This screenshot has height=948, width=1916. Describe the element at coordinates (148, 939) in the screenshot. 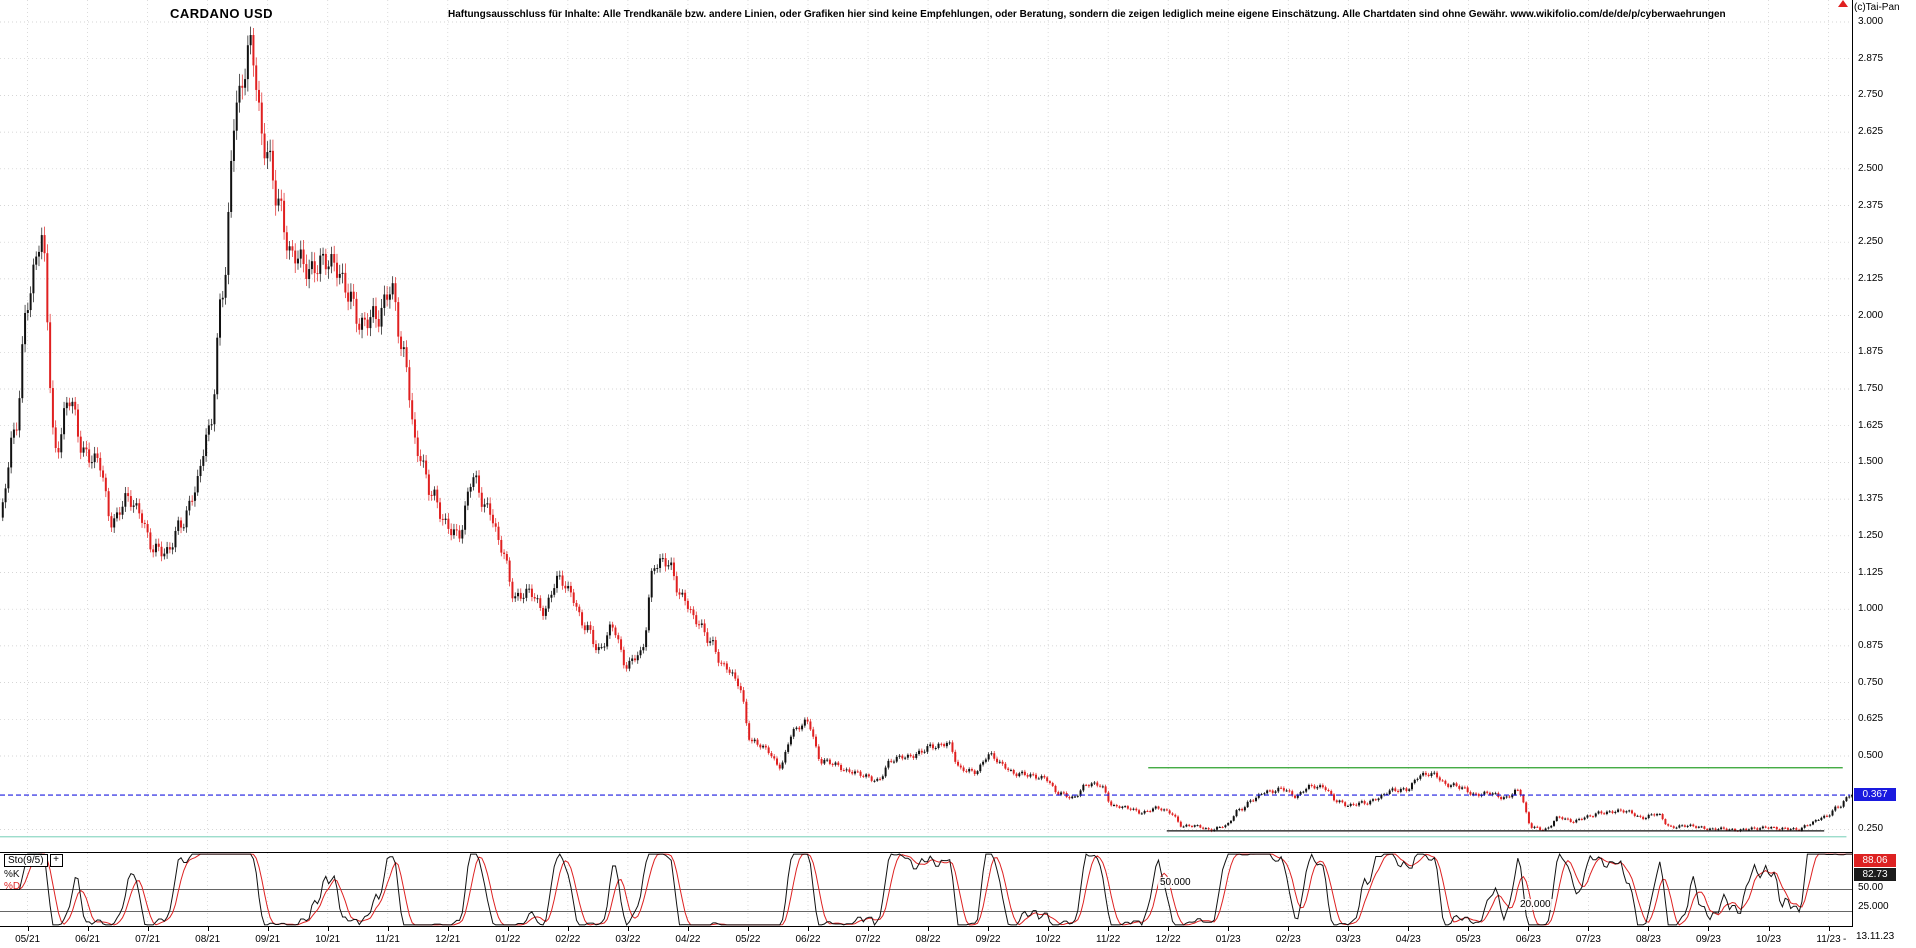

I see `month-label: 07/21` at that location.